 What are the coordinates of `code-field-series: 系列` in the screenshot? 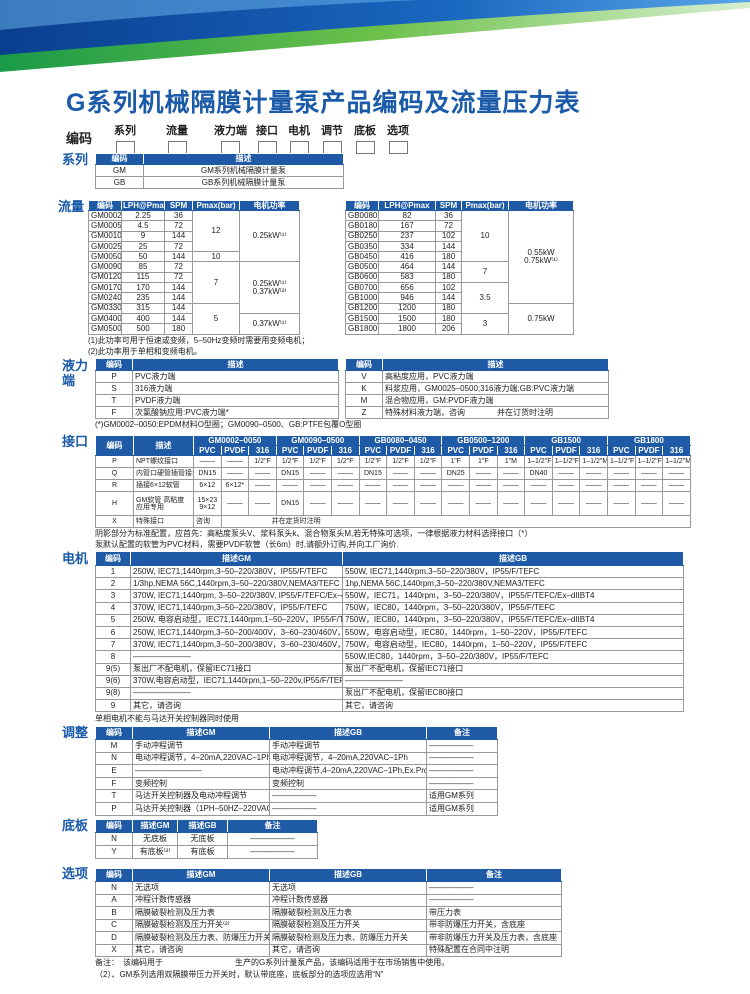 It's located at (125, 138).